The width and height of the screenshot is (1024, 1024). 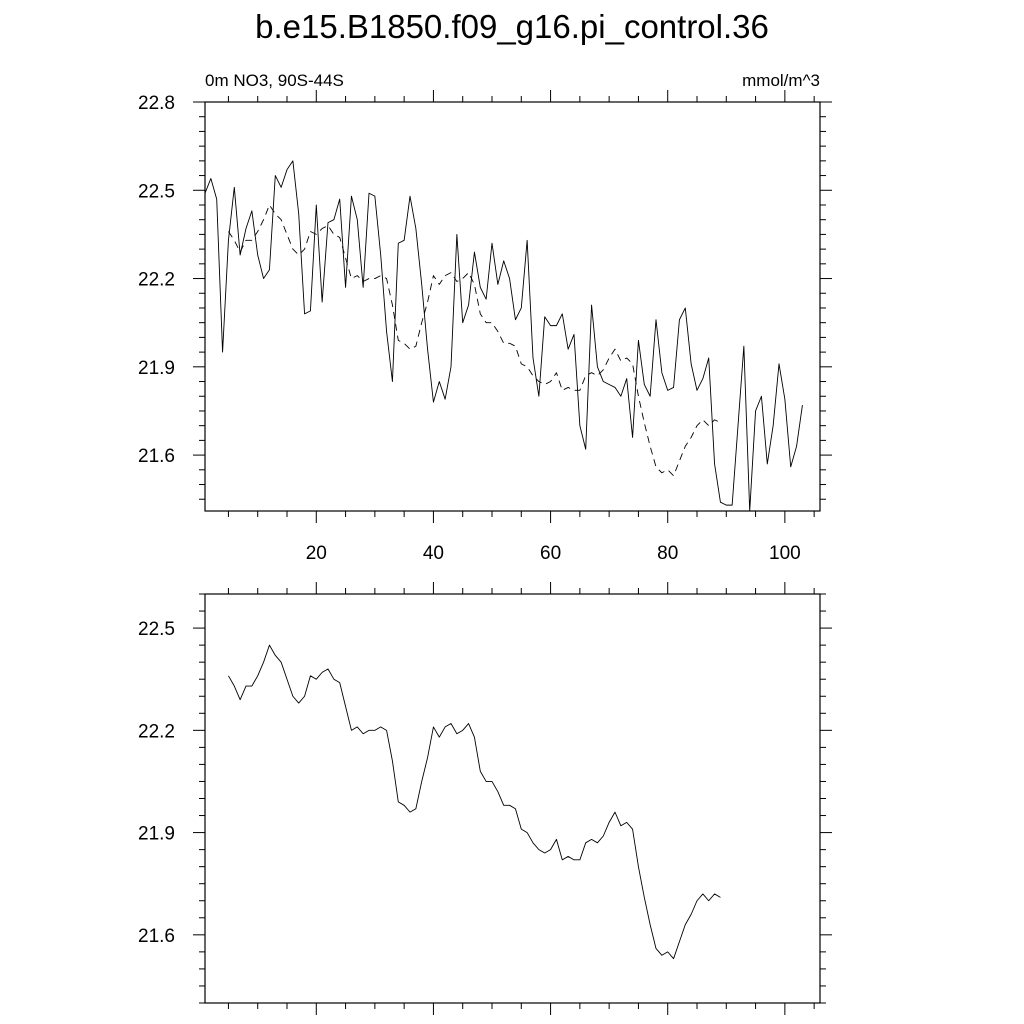 What do you see at coordinates (474, 340) in the screenshot?
I see `series-line-smoothed` at bounding box center [474, 340].